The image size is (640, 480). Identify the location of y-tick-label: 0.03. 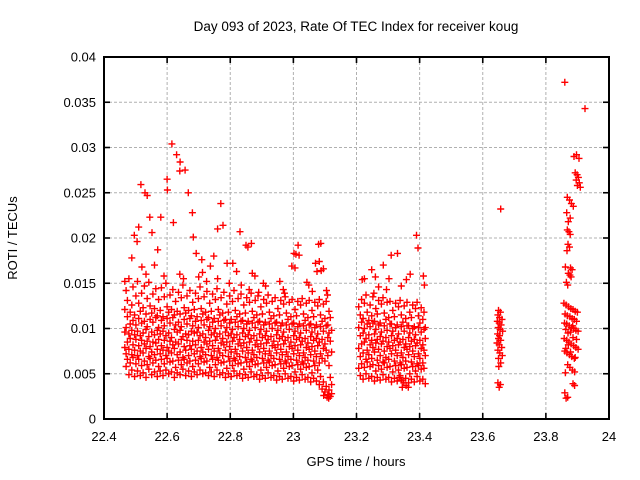
(83, 147).